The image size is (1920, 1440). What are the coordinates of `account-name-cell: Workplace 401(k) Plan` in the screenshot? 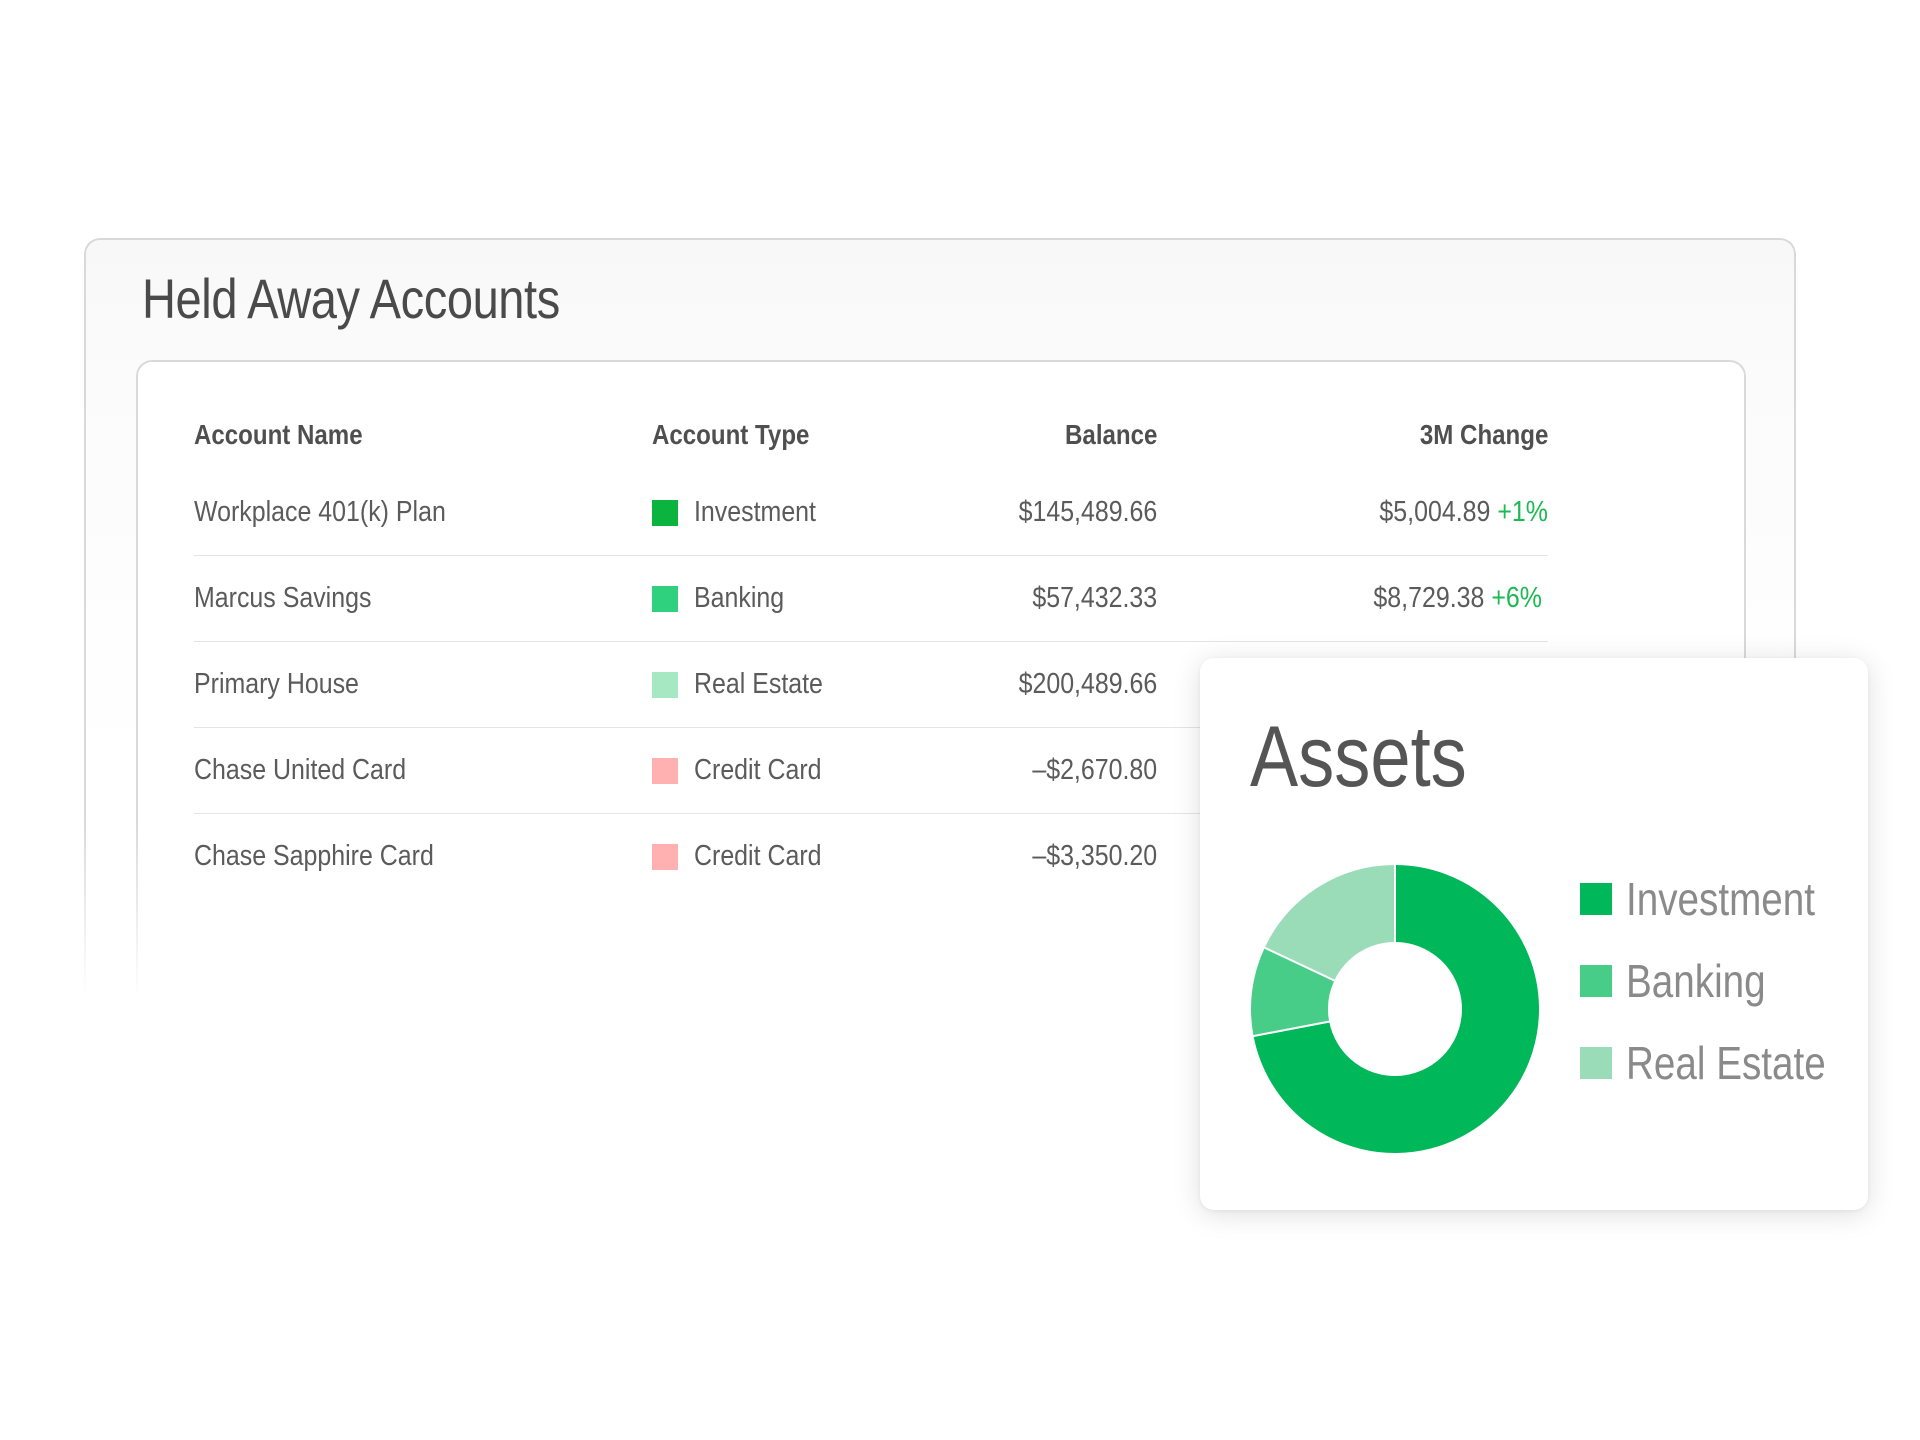 It's located at (320, 512).